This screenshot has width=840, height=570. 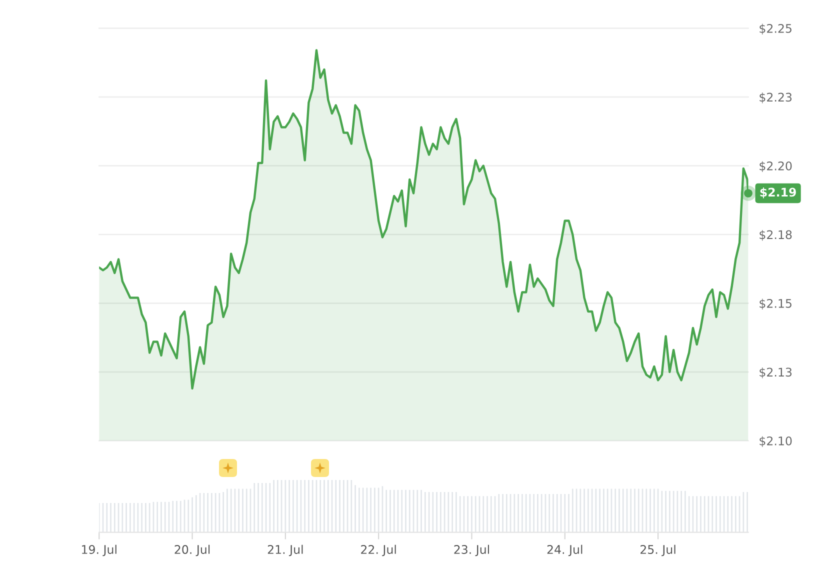 What do you see at coordinates (285, 550) in the screenshot?
I see `x-tick-label: 21. Jul` at bounding box center [285, 550].